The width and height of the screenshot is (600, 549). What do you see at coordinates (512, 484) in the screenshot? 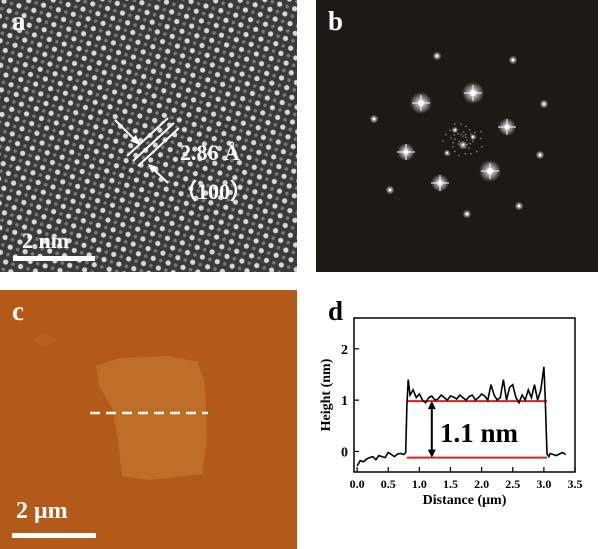
I see `x-tick-label: 2.5` at bounding box center [512, 484].